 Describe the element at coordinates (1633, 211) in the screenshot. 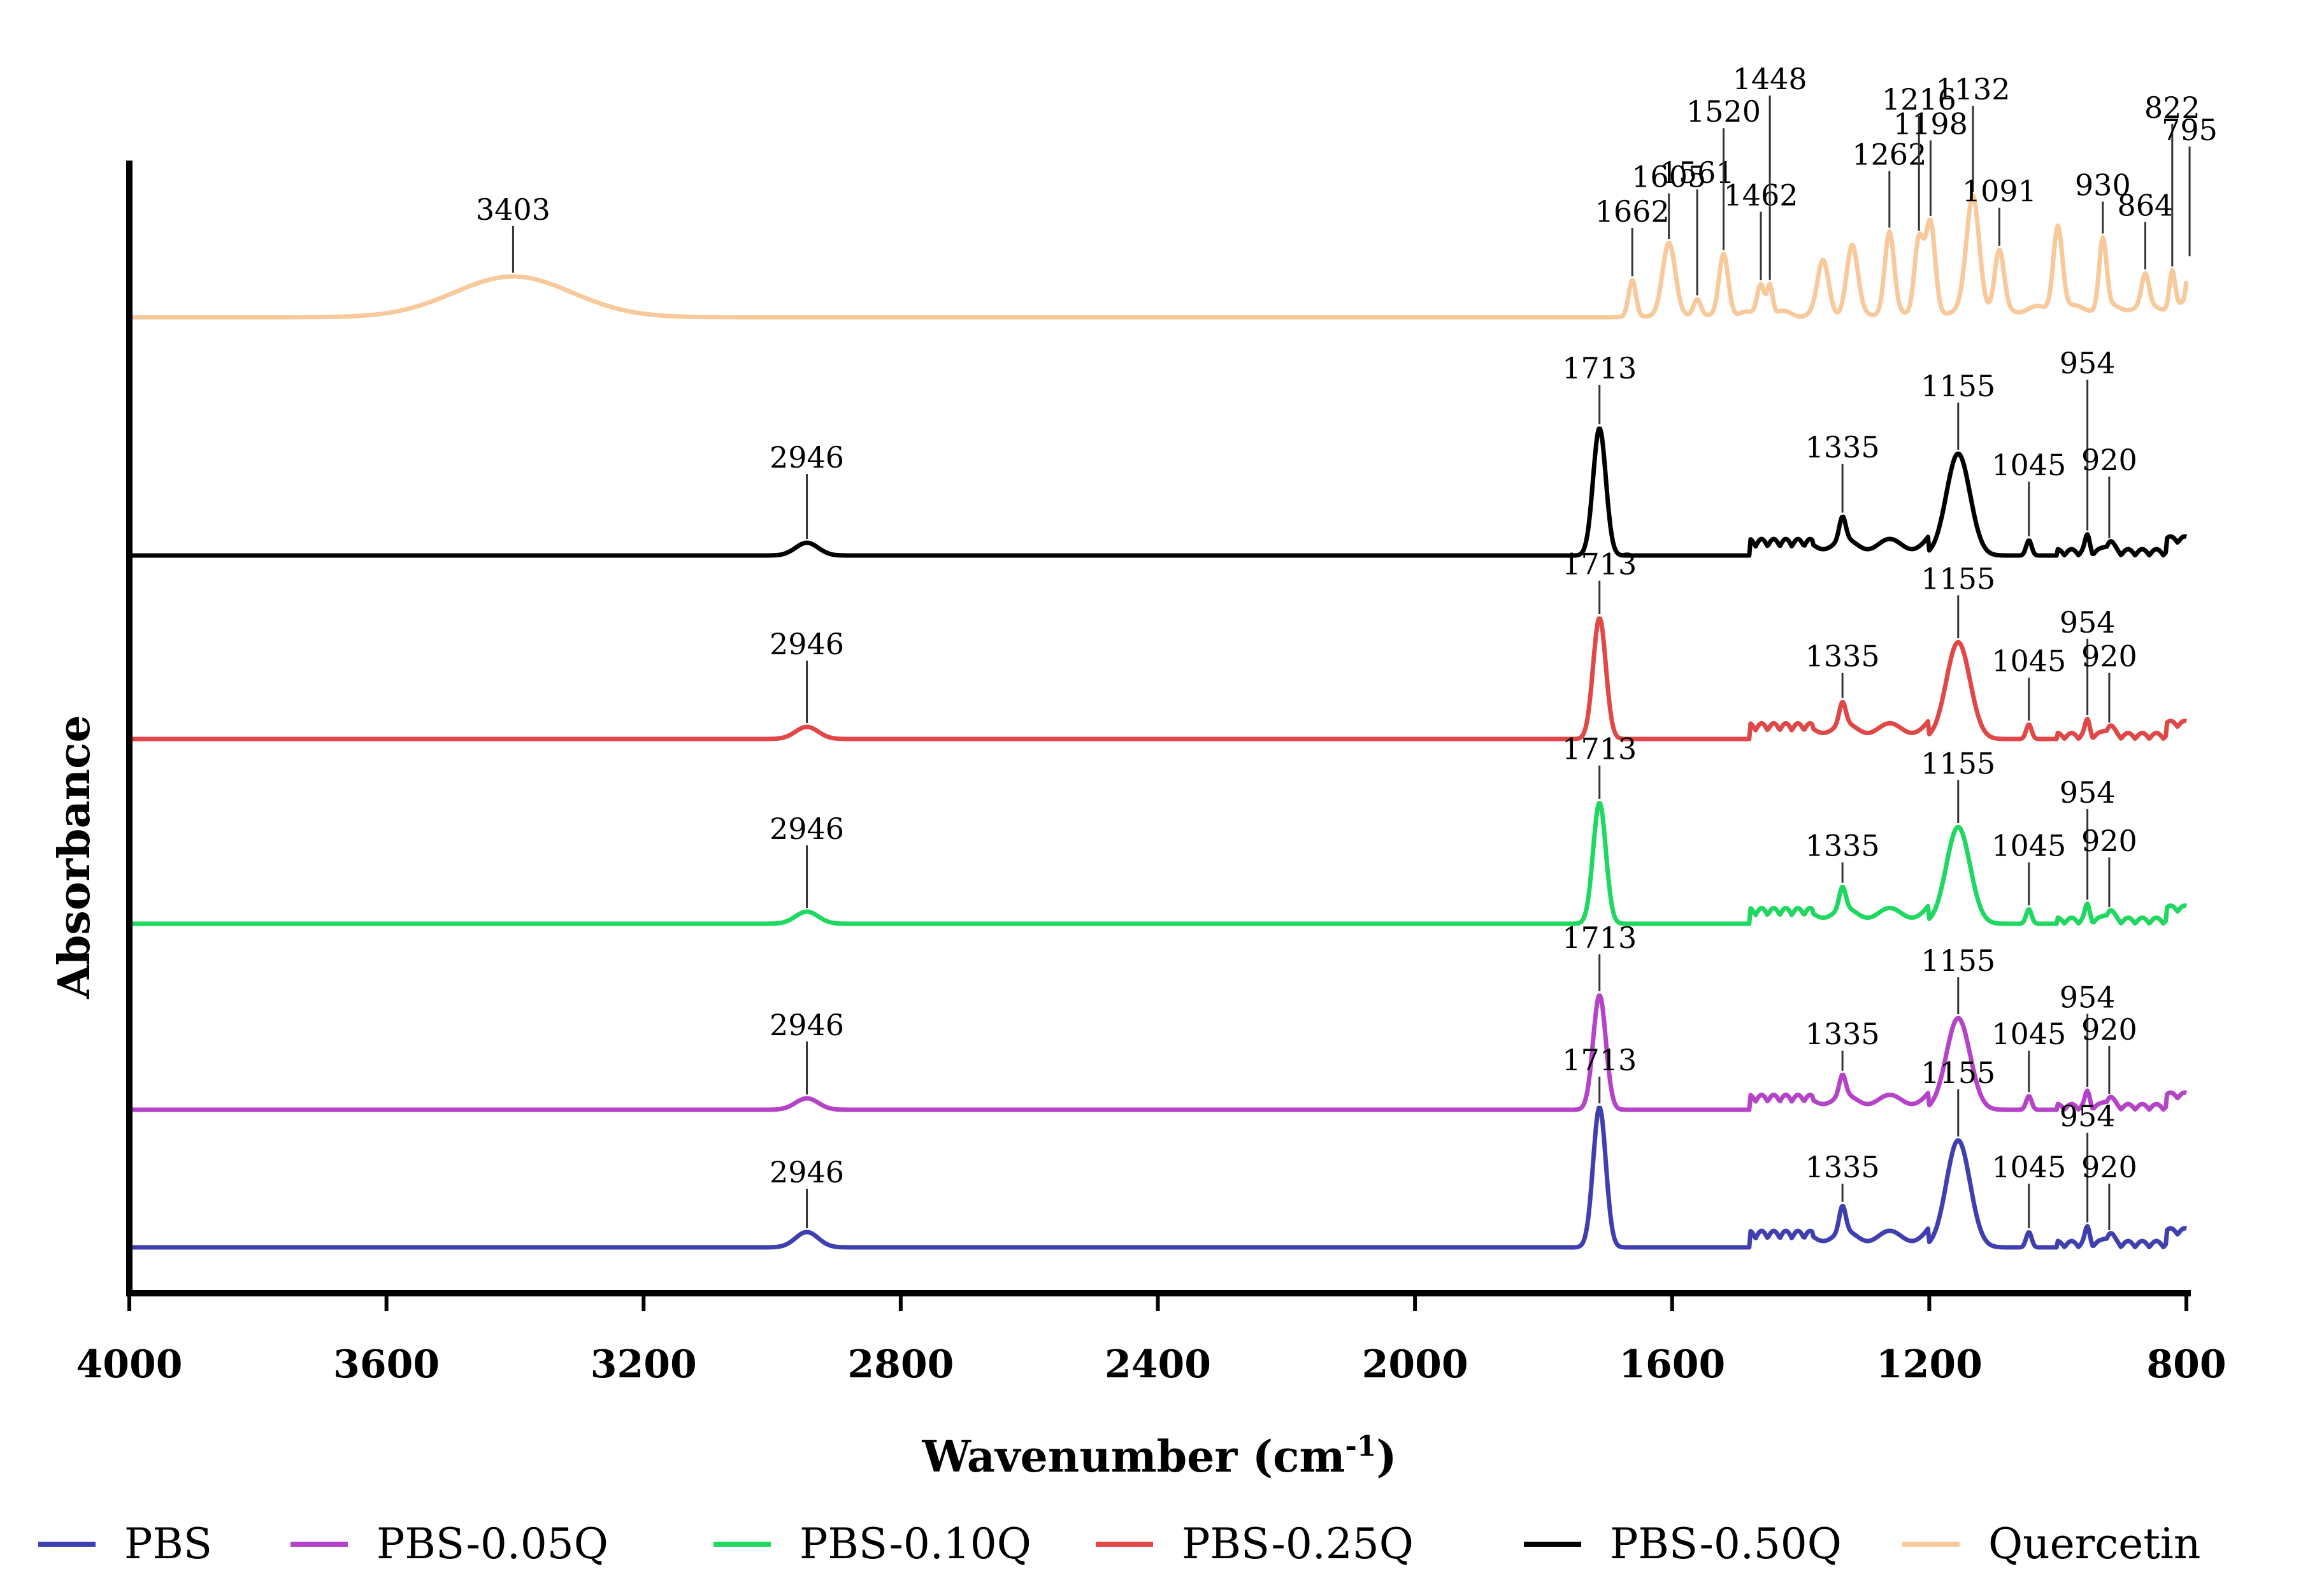

I see `peak-label-1662: 1662` at that location.